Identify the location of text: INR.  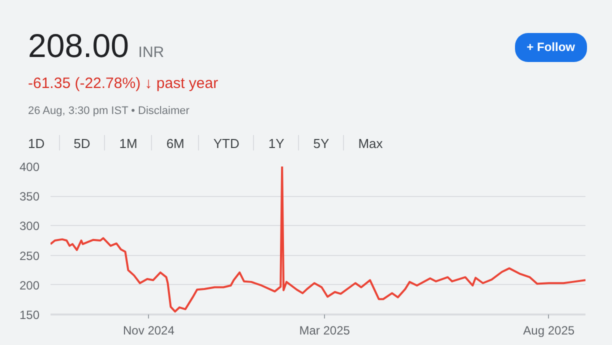
(151, 52).